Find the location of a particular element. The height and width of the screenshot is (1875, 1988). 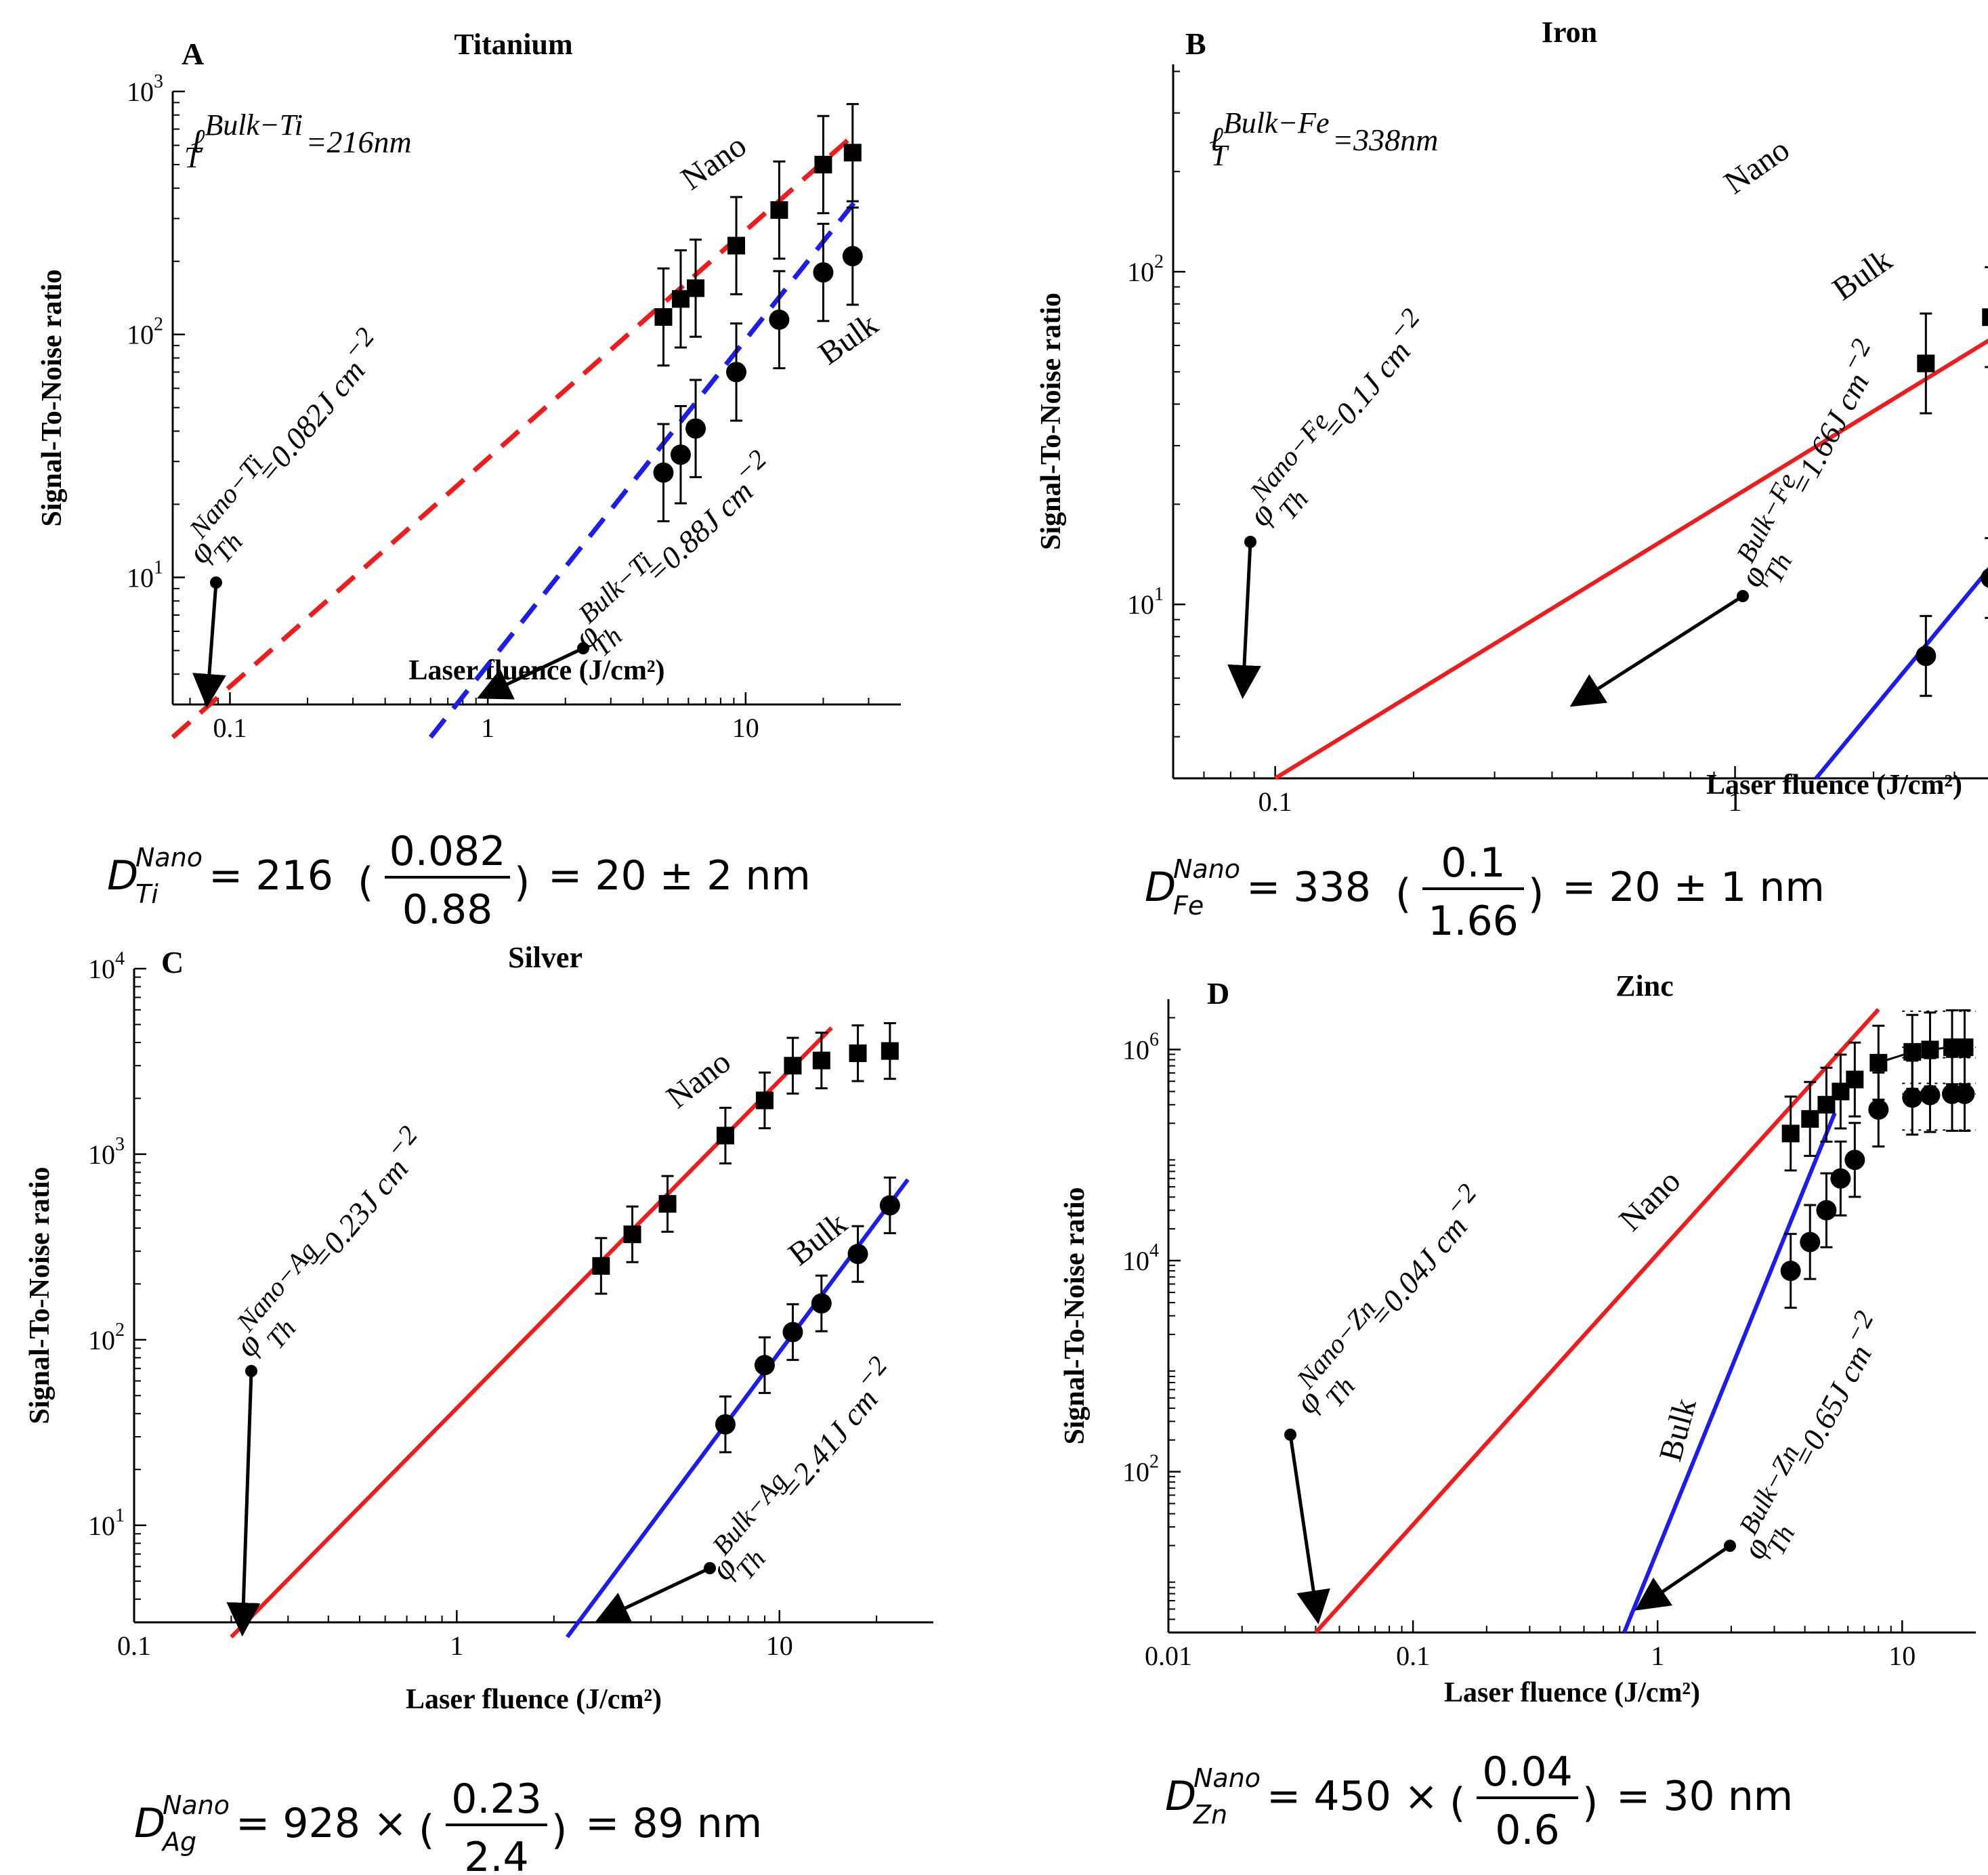

equation-denominator: 1.66 is located at coordinates (1473, 921).